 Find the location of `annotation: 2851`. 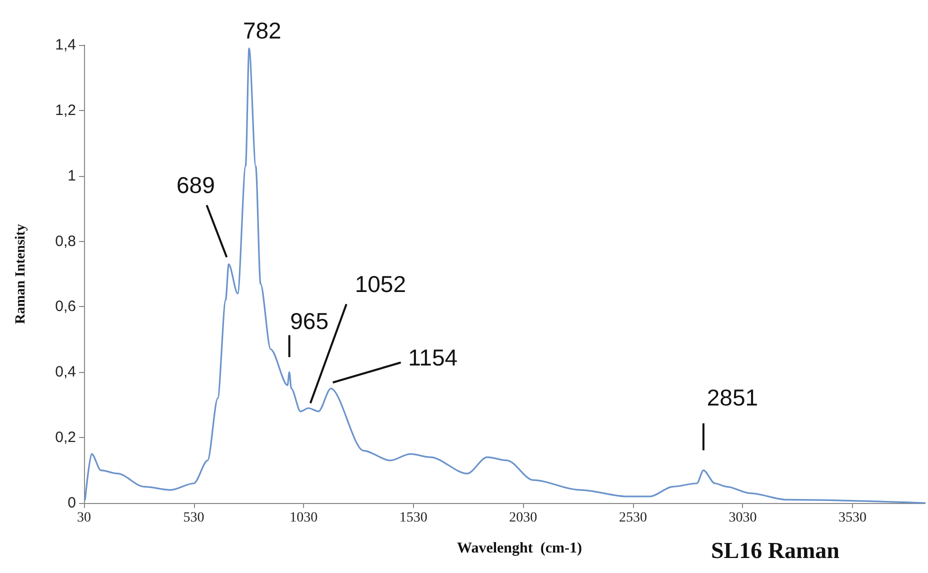

annotation: 2851 is located at coordinates (732, 397).